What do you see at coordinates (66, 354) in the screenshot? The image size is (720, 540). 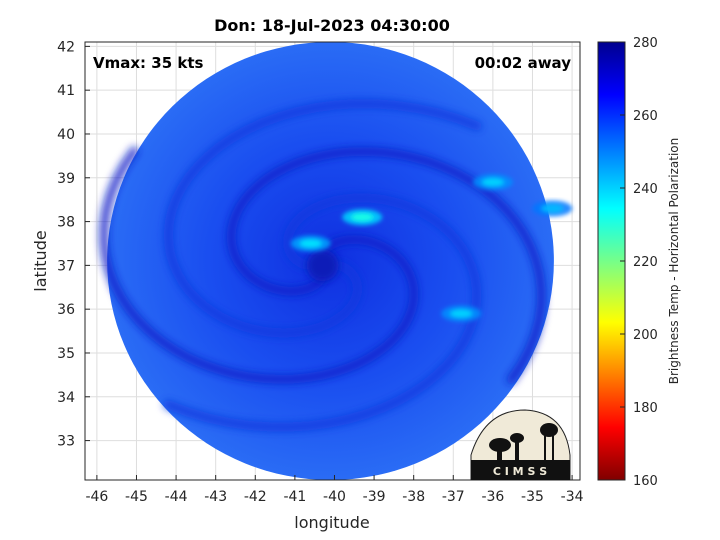 I see `y-tick-label: 35` at bounding box center [66, 354].